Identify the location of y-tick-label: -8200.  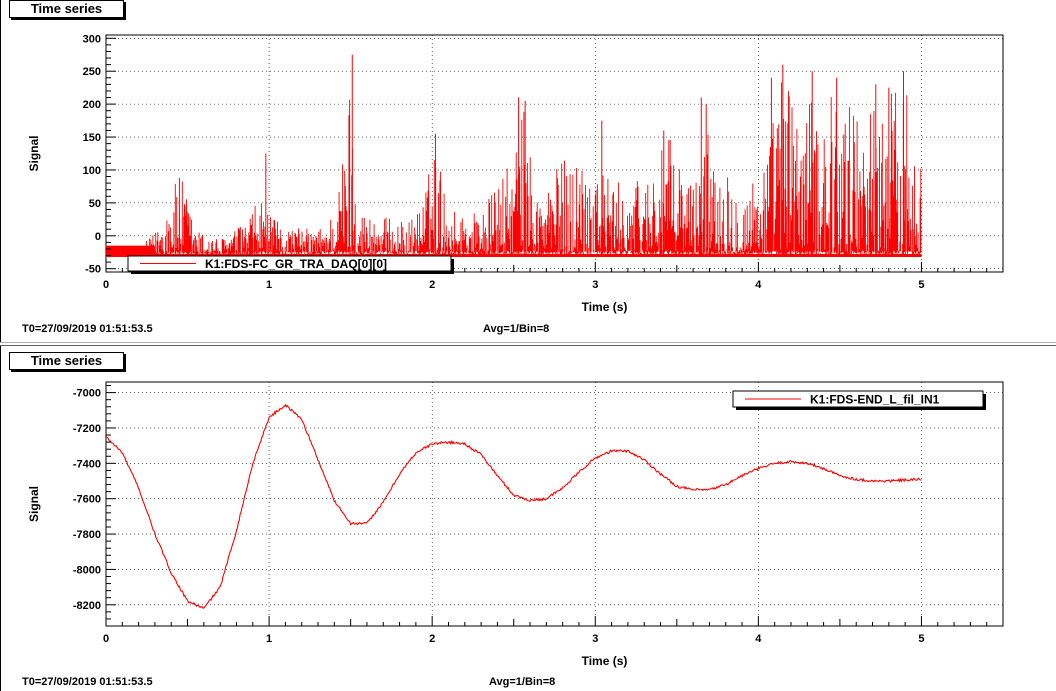
(87, 606).